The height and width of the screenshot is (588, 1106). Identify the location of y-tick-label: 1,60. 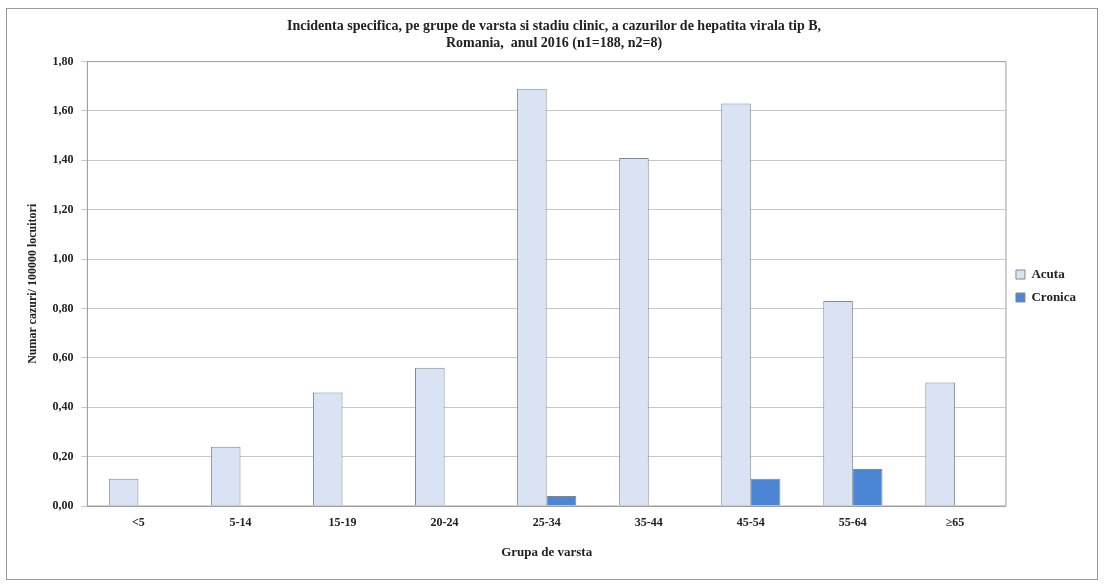
(63, 110).